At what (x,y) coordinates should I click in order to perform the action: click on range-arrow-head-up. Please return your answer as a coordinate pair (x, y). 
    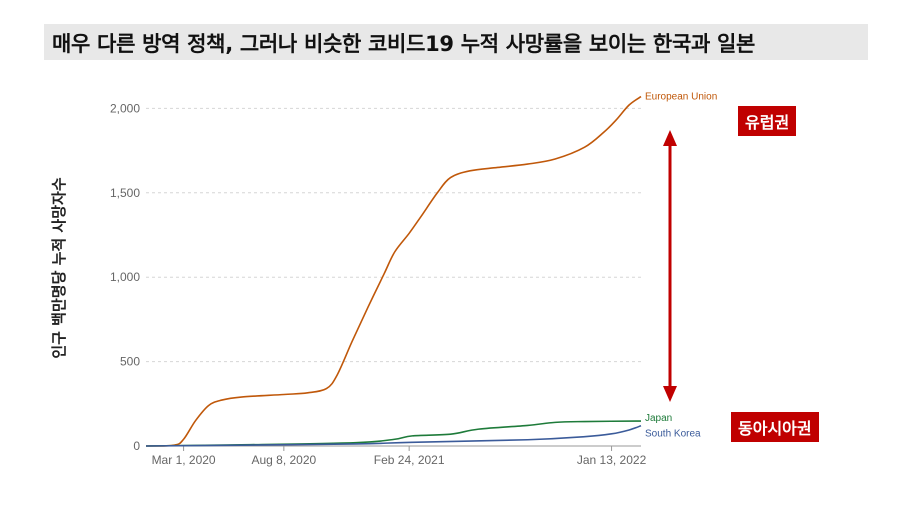
    Looking at the image, I should click on (670, 138).